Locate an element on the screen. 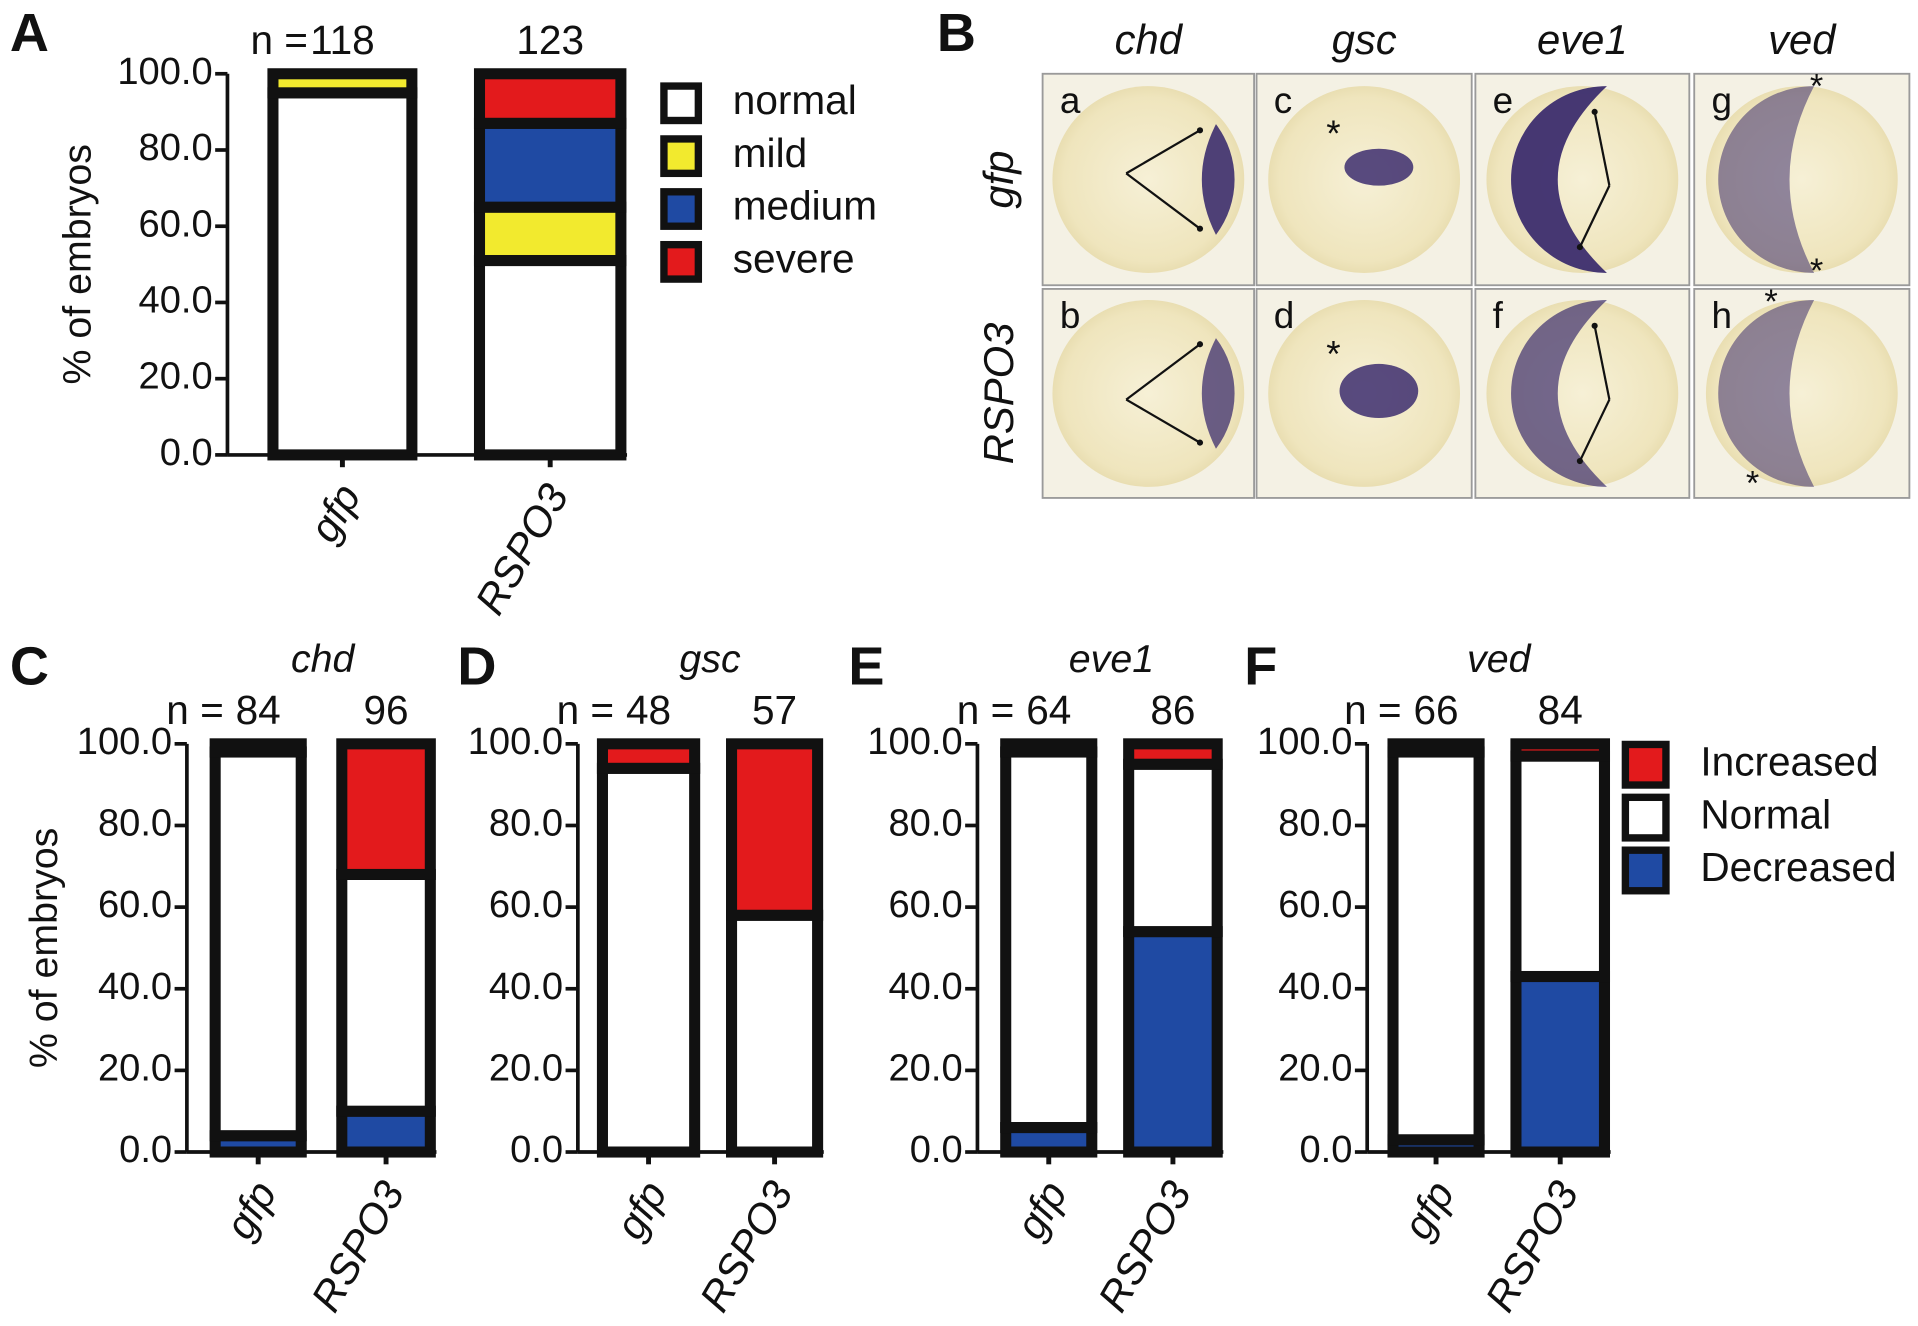  embryo-image: e is located at coordinates (1582, 179).